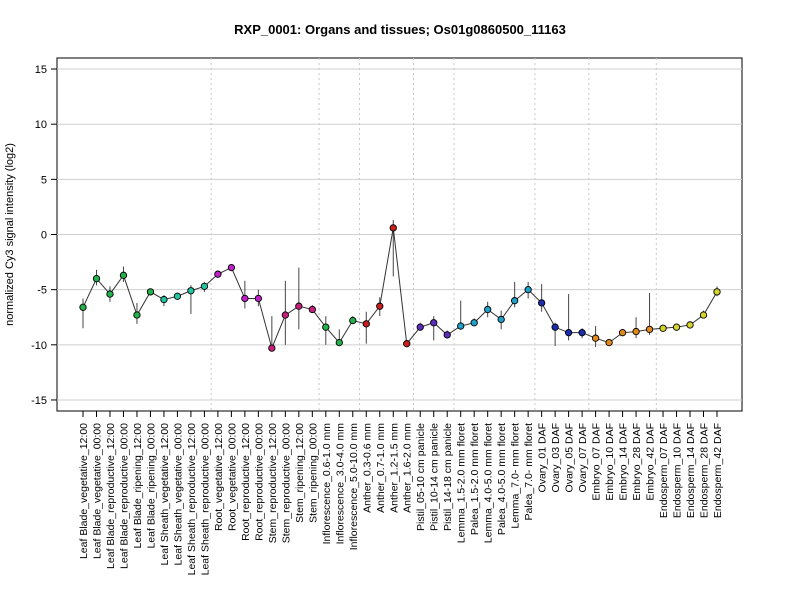 Image resolution: width=800 pixels, height=600 pixels. I want to click on x-tick-label: Inflorescence_0.6-1.0 mm, so click(327, 484).